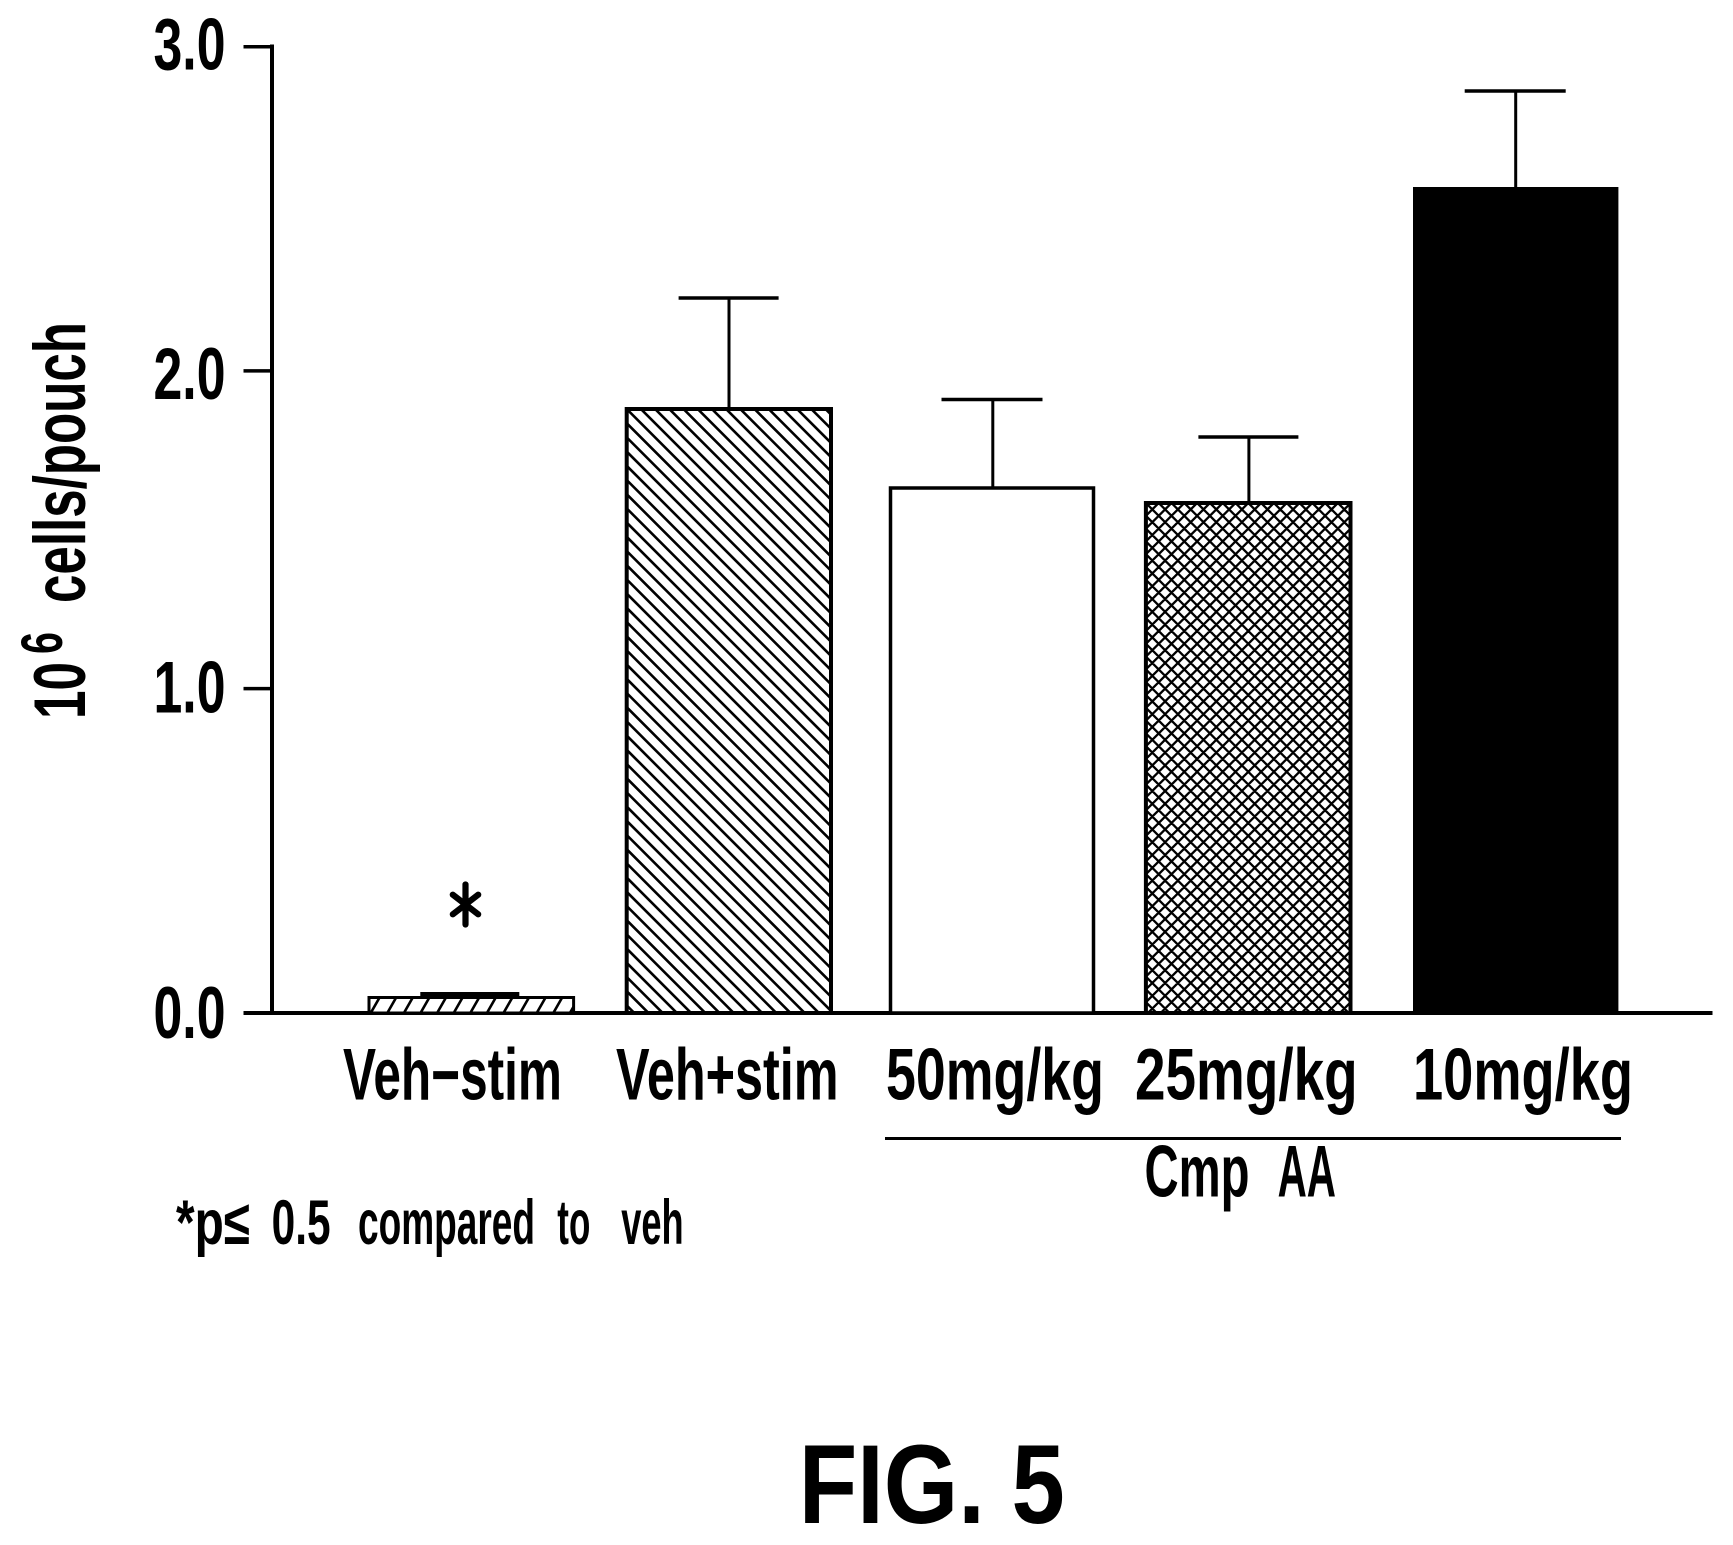  Describe the element at coordinates (60, 462) in the screenshot. I see `svg-text: cells/pouch` at that location.